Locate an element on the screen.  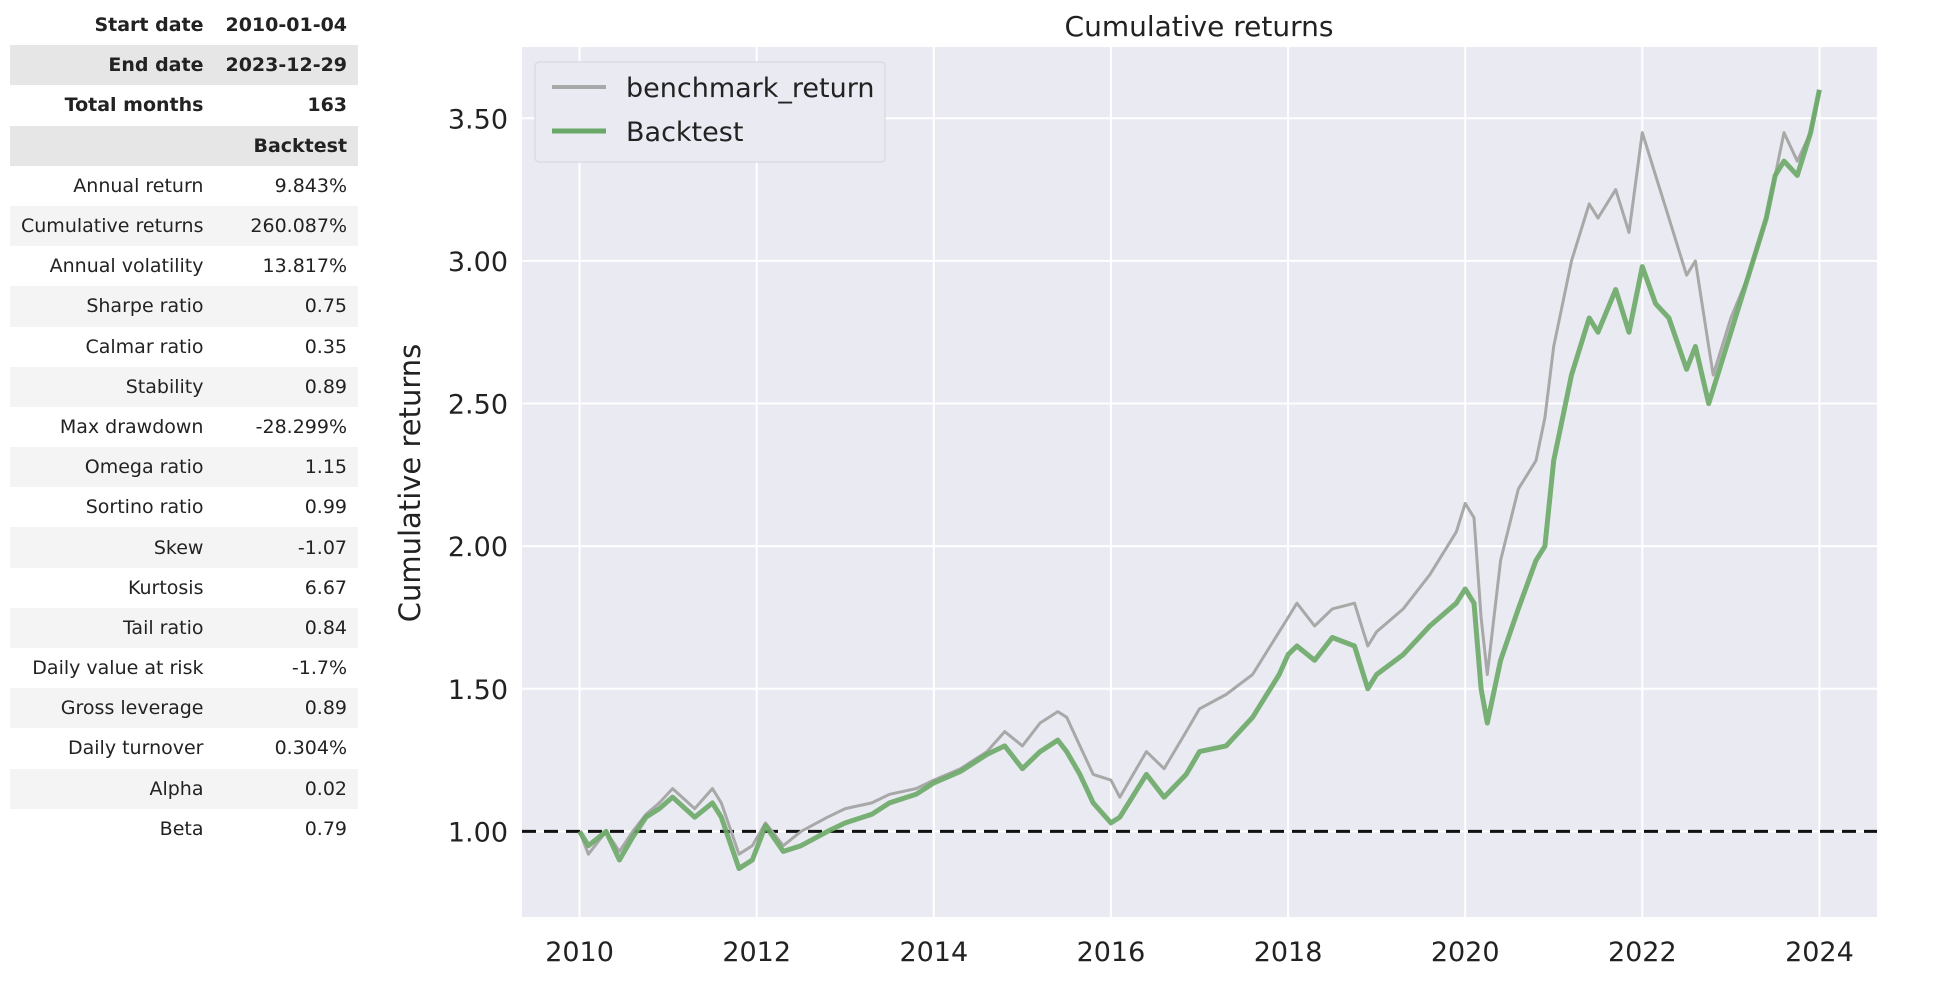
x-tick-label: 2018 is located at coordinates (1288, 952).